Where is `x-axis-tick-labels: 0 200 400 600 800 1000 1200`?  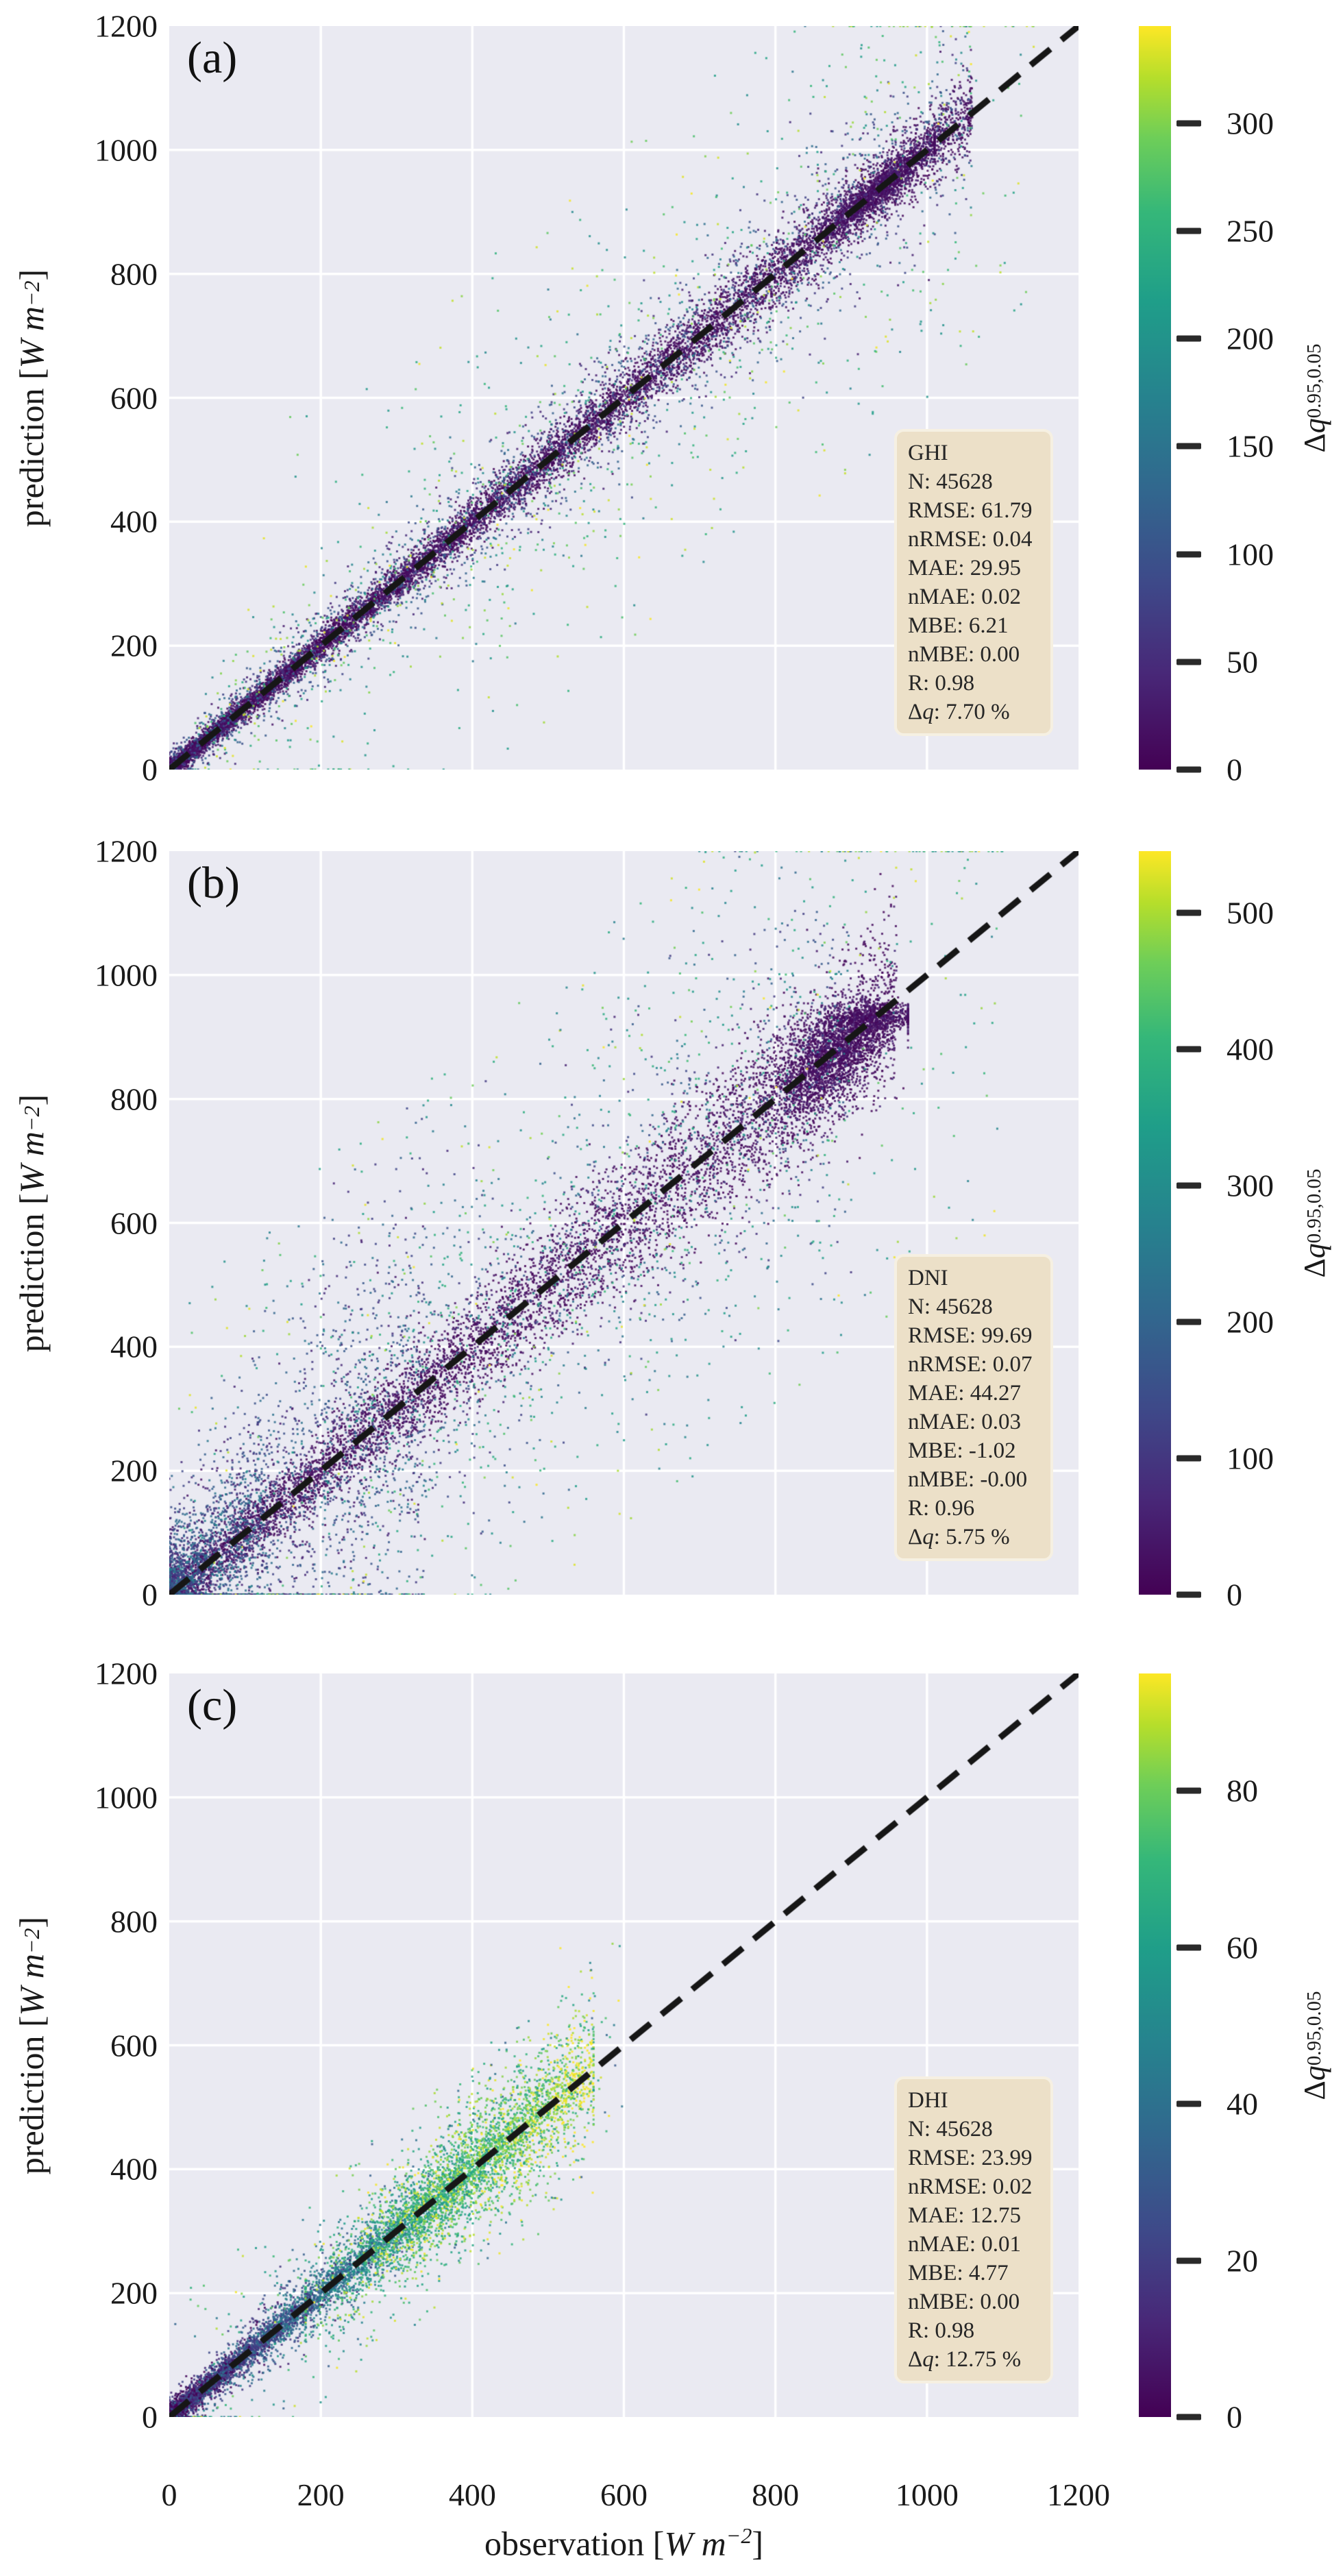
x-axis-tick-labels: 0 200 400 600 800 1000 1200 is located at coordinates (636, 2498).